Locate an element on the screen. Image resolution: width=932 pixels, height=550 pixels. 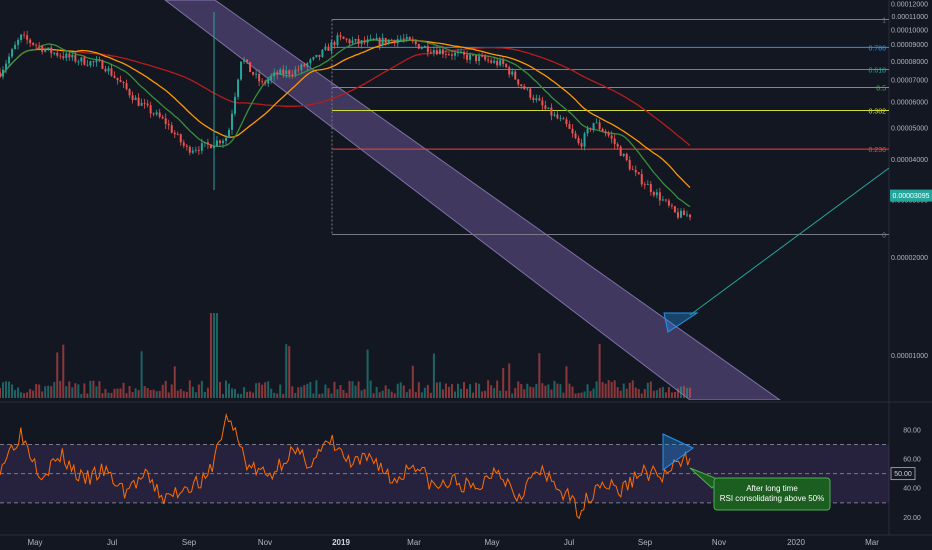
price-axis-tick: 0.00009000 is located at coordinates (909, 45).